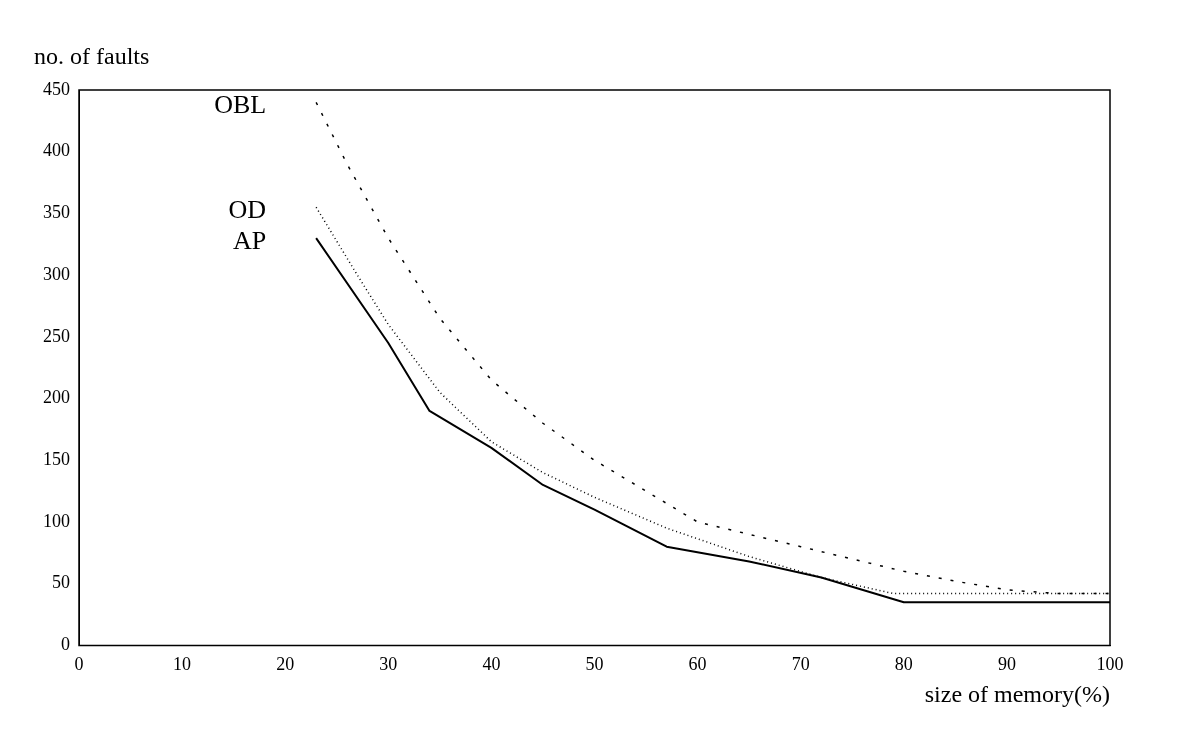  Describe the element at coordinates (249, 240) in the screenshot. I see `series-label: AP` at that location.